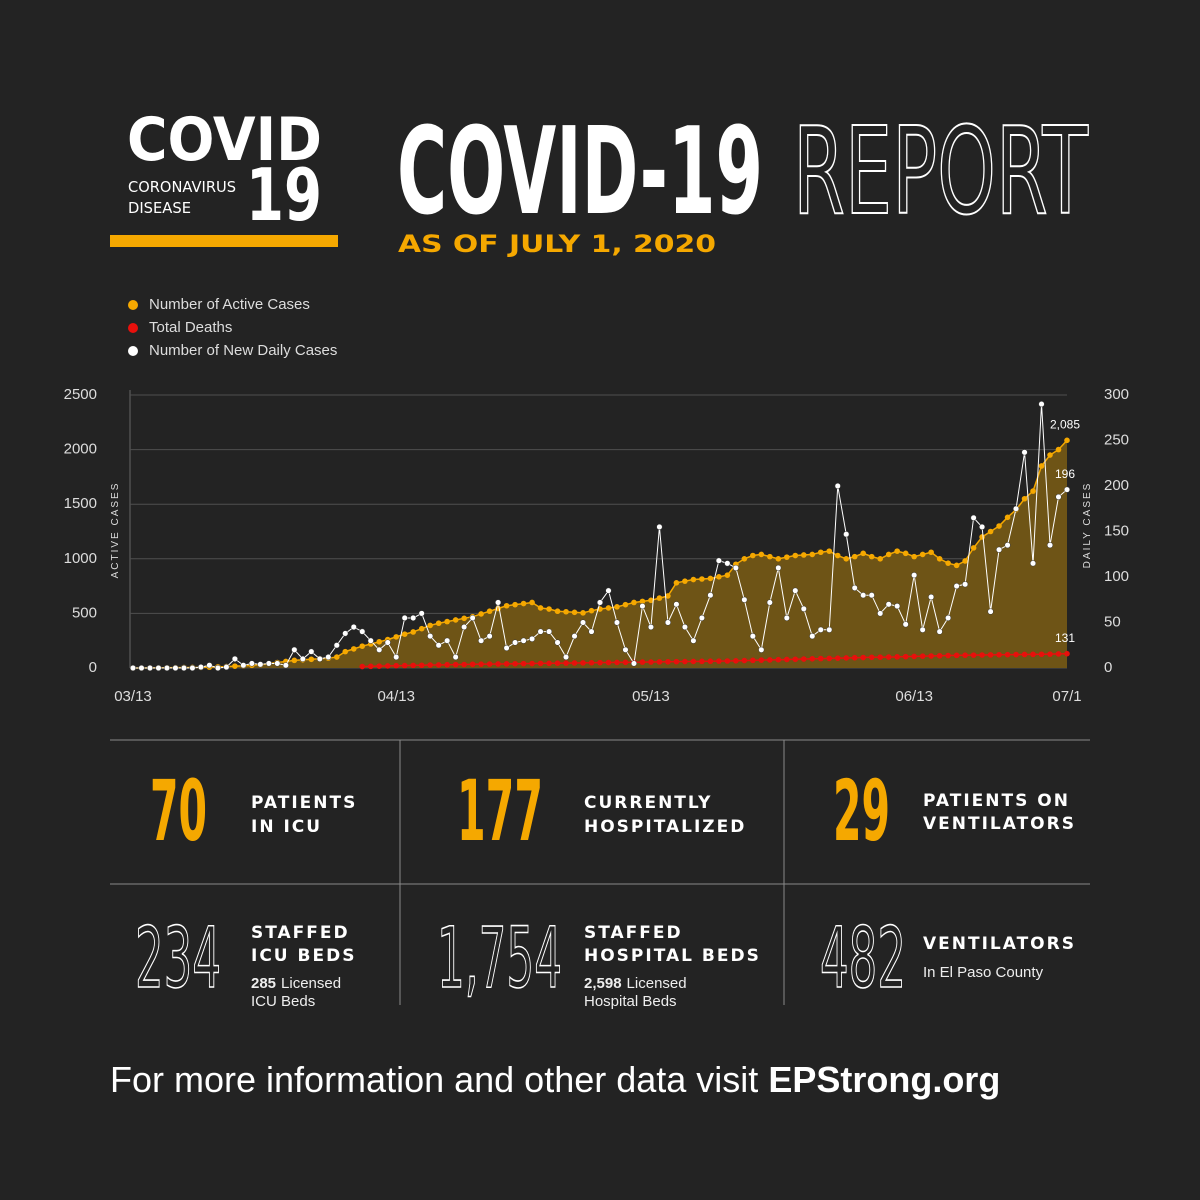 The image size is (1200, 1200). I want to click on data-label: 196, so click(1065, 474).